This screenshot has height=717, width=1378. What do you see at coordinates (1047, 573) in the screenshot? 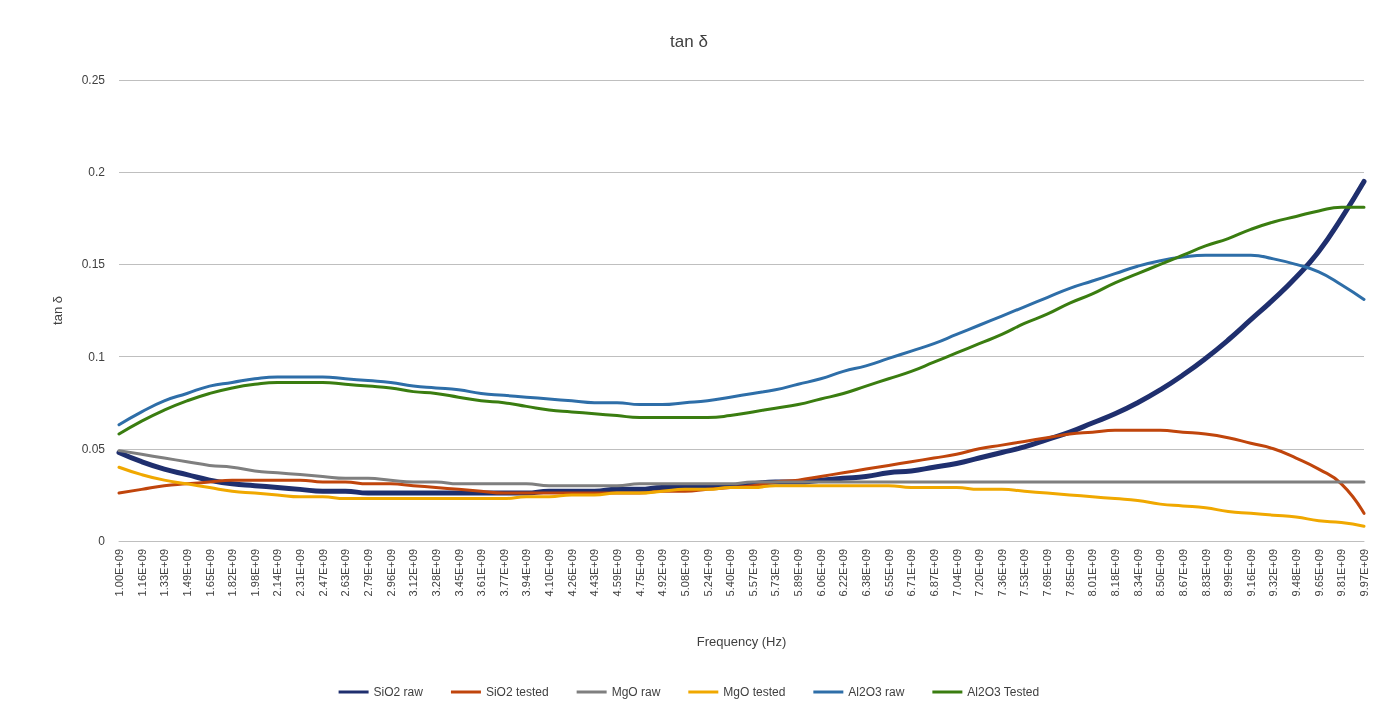
I see `x-tick-label: 7.69E+09` at bounding box center [1047, 573].